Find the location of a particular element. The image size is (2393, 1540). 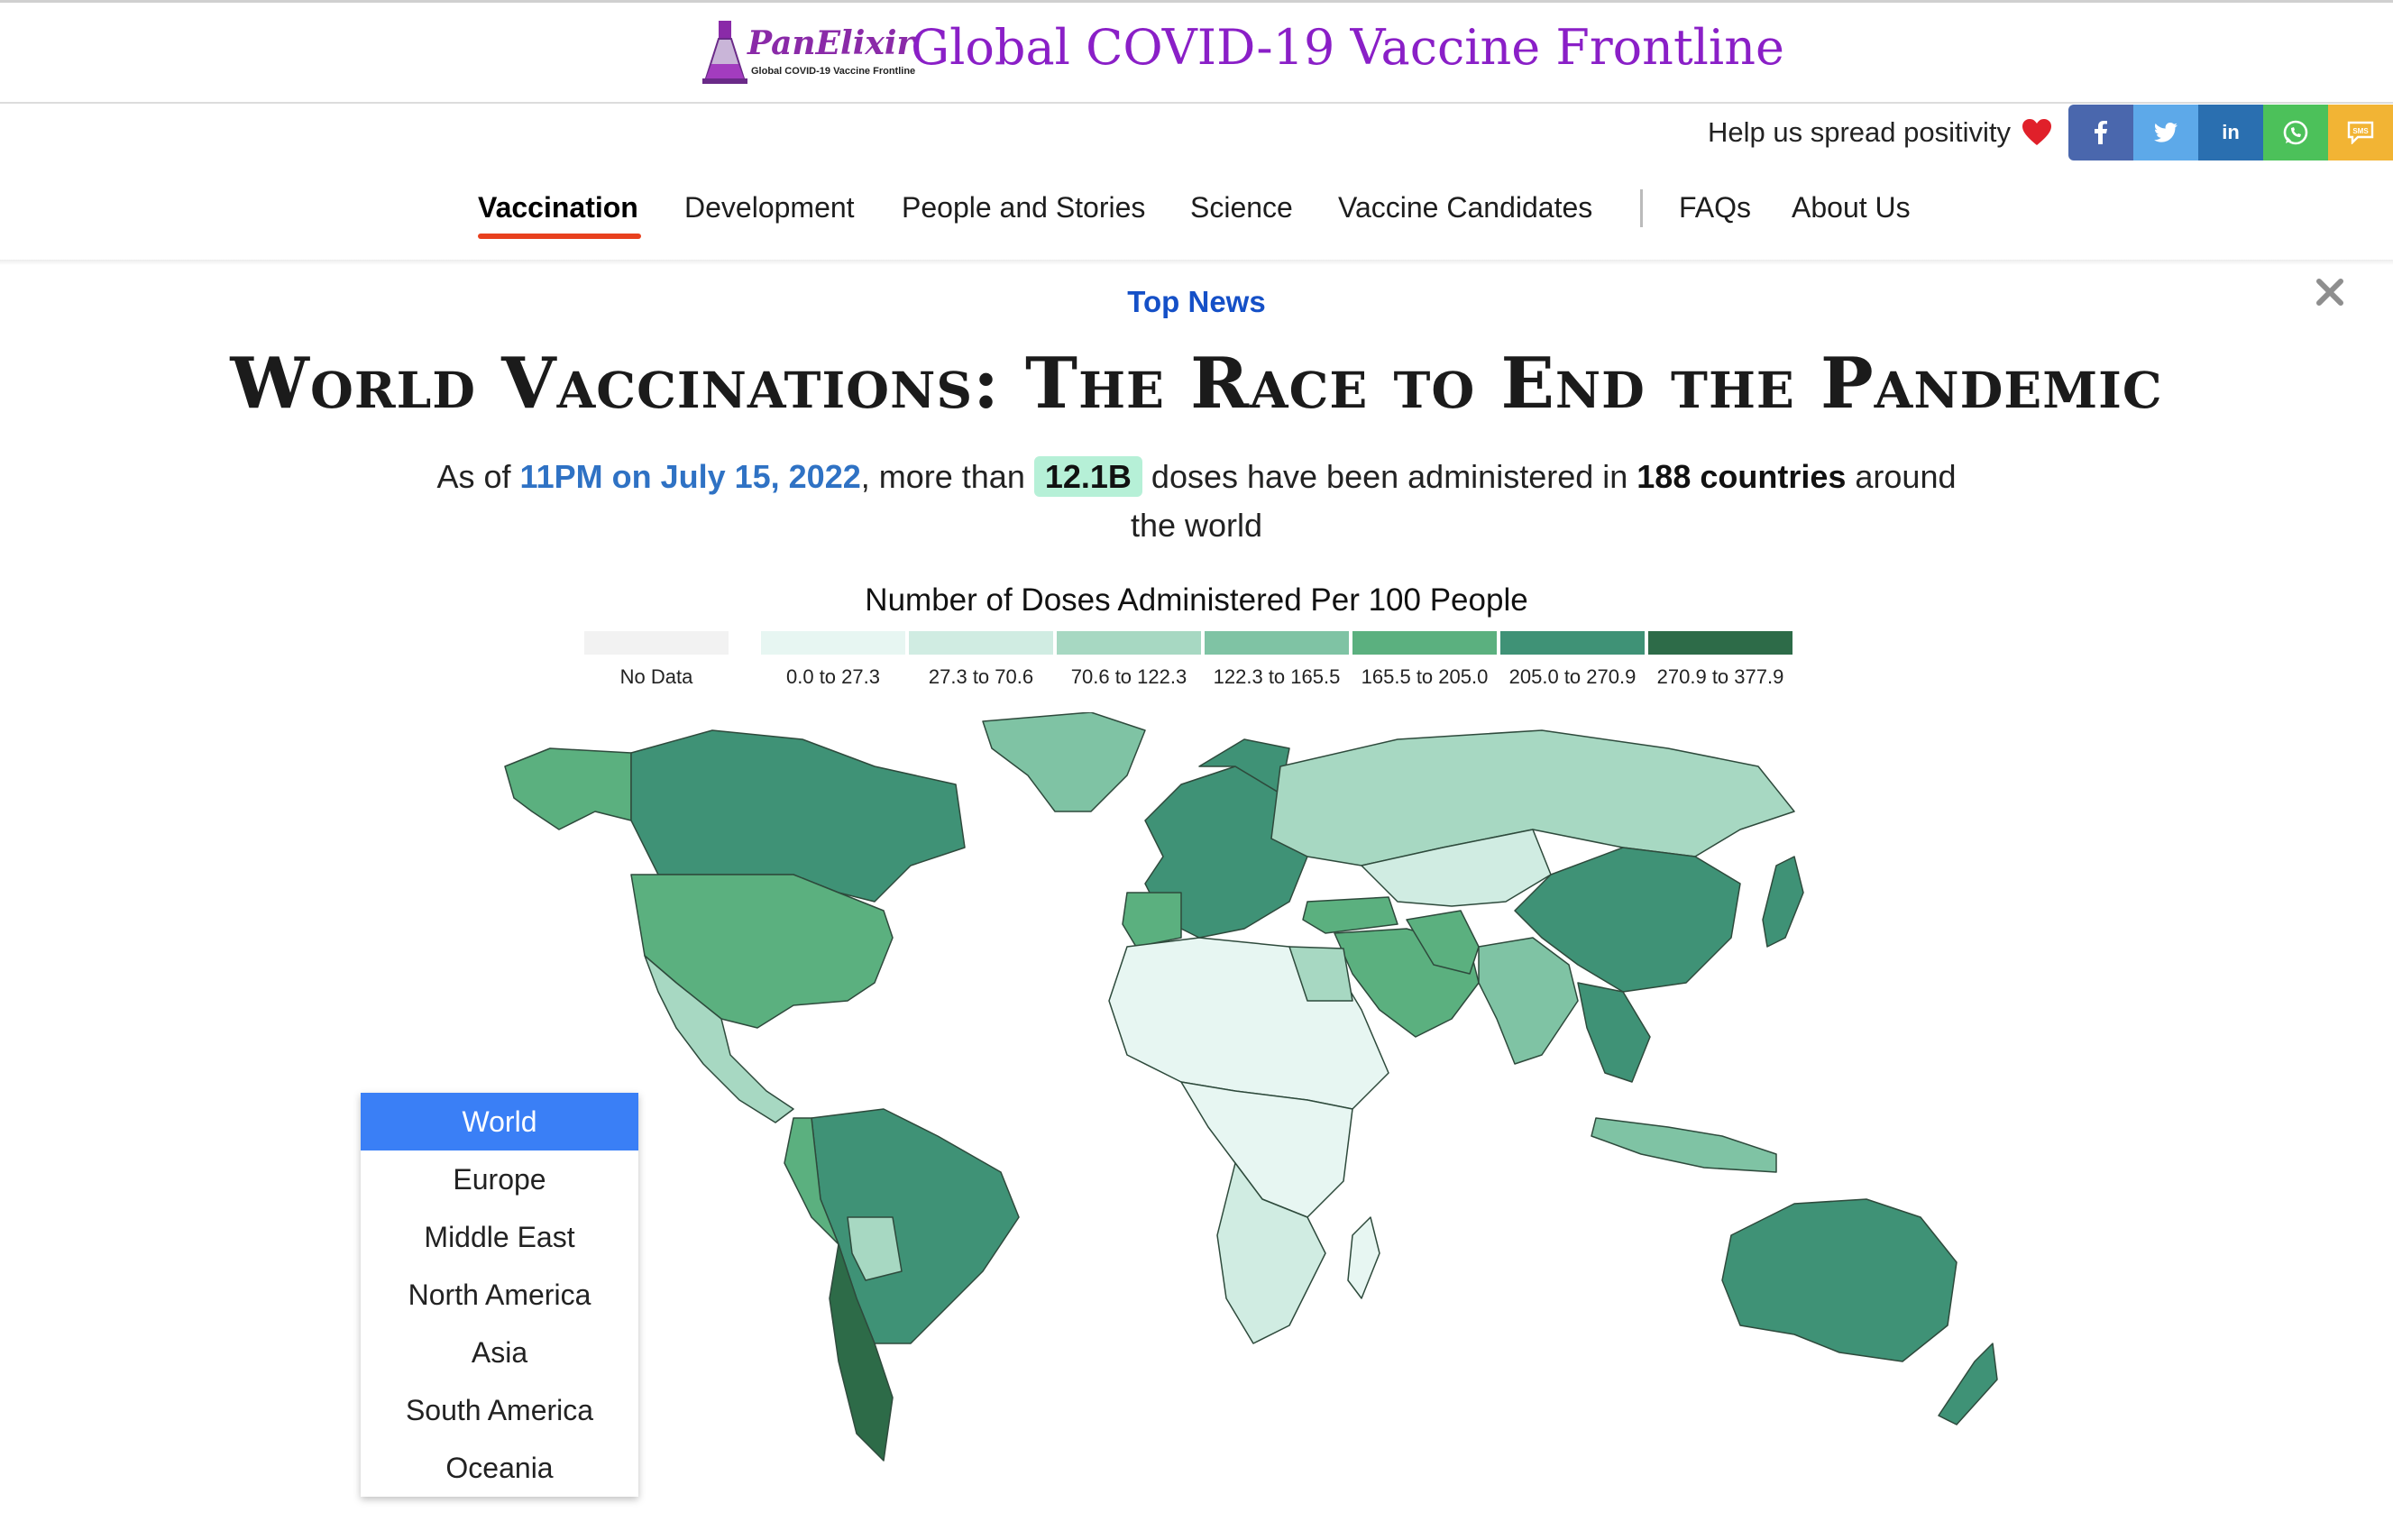

legend-label: No Data is located at coordinates (656, 677).